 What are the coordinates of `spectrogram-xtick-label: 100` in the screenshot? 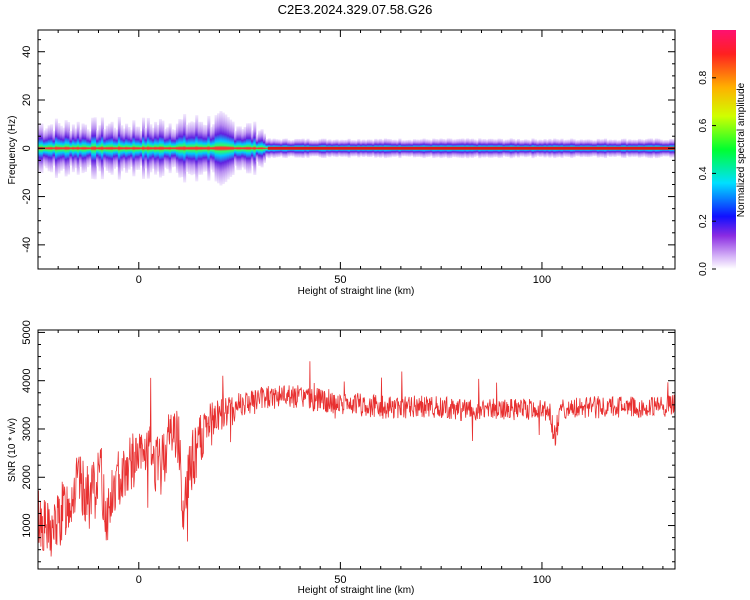 It's located at (542, 280).